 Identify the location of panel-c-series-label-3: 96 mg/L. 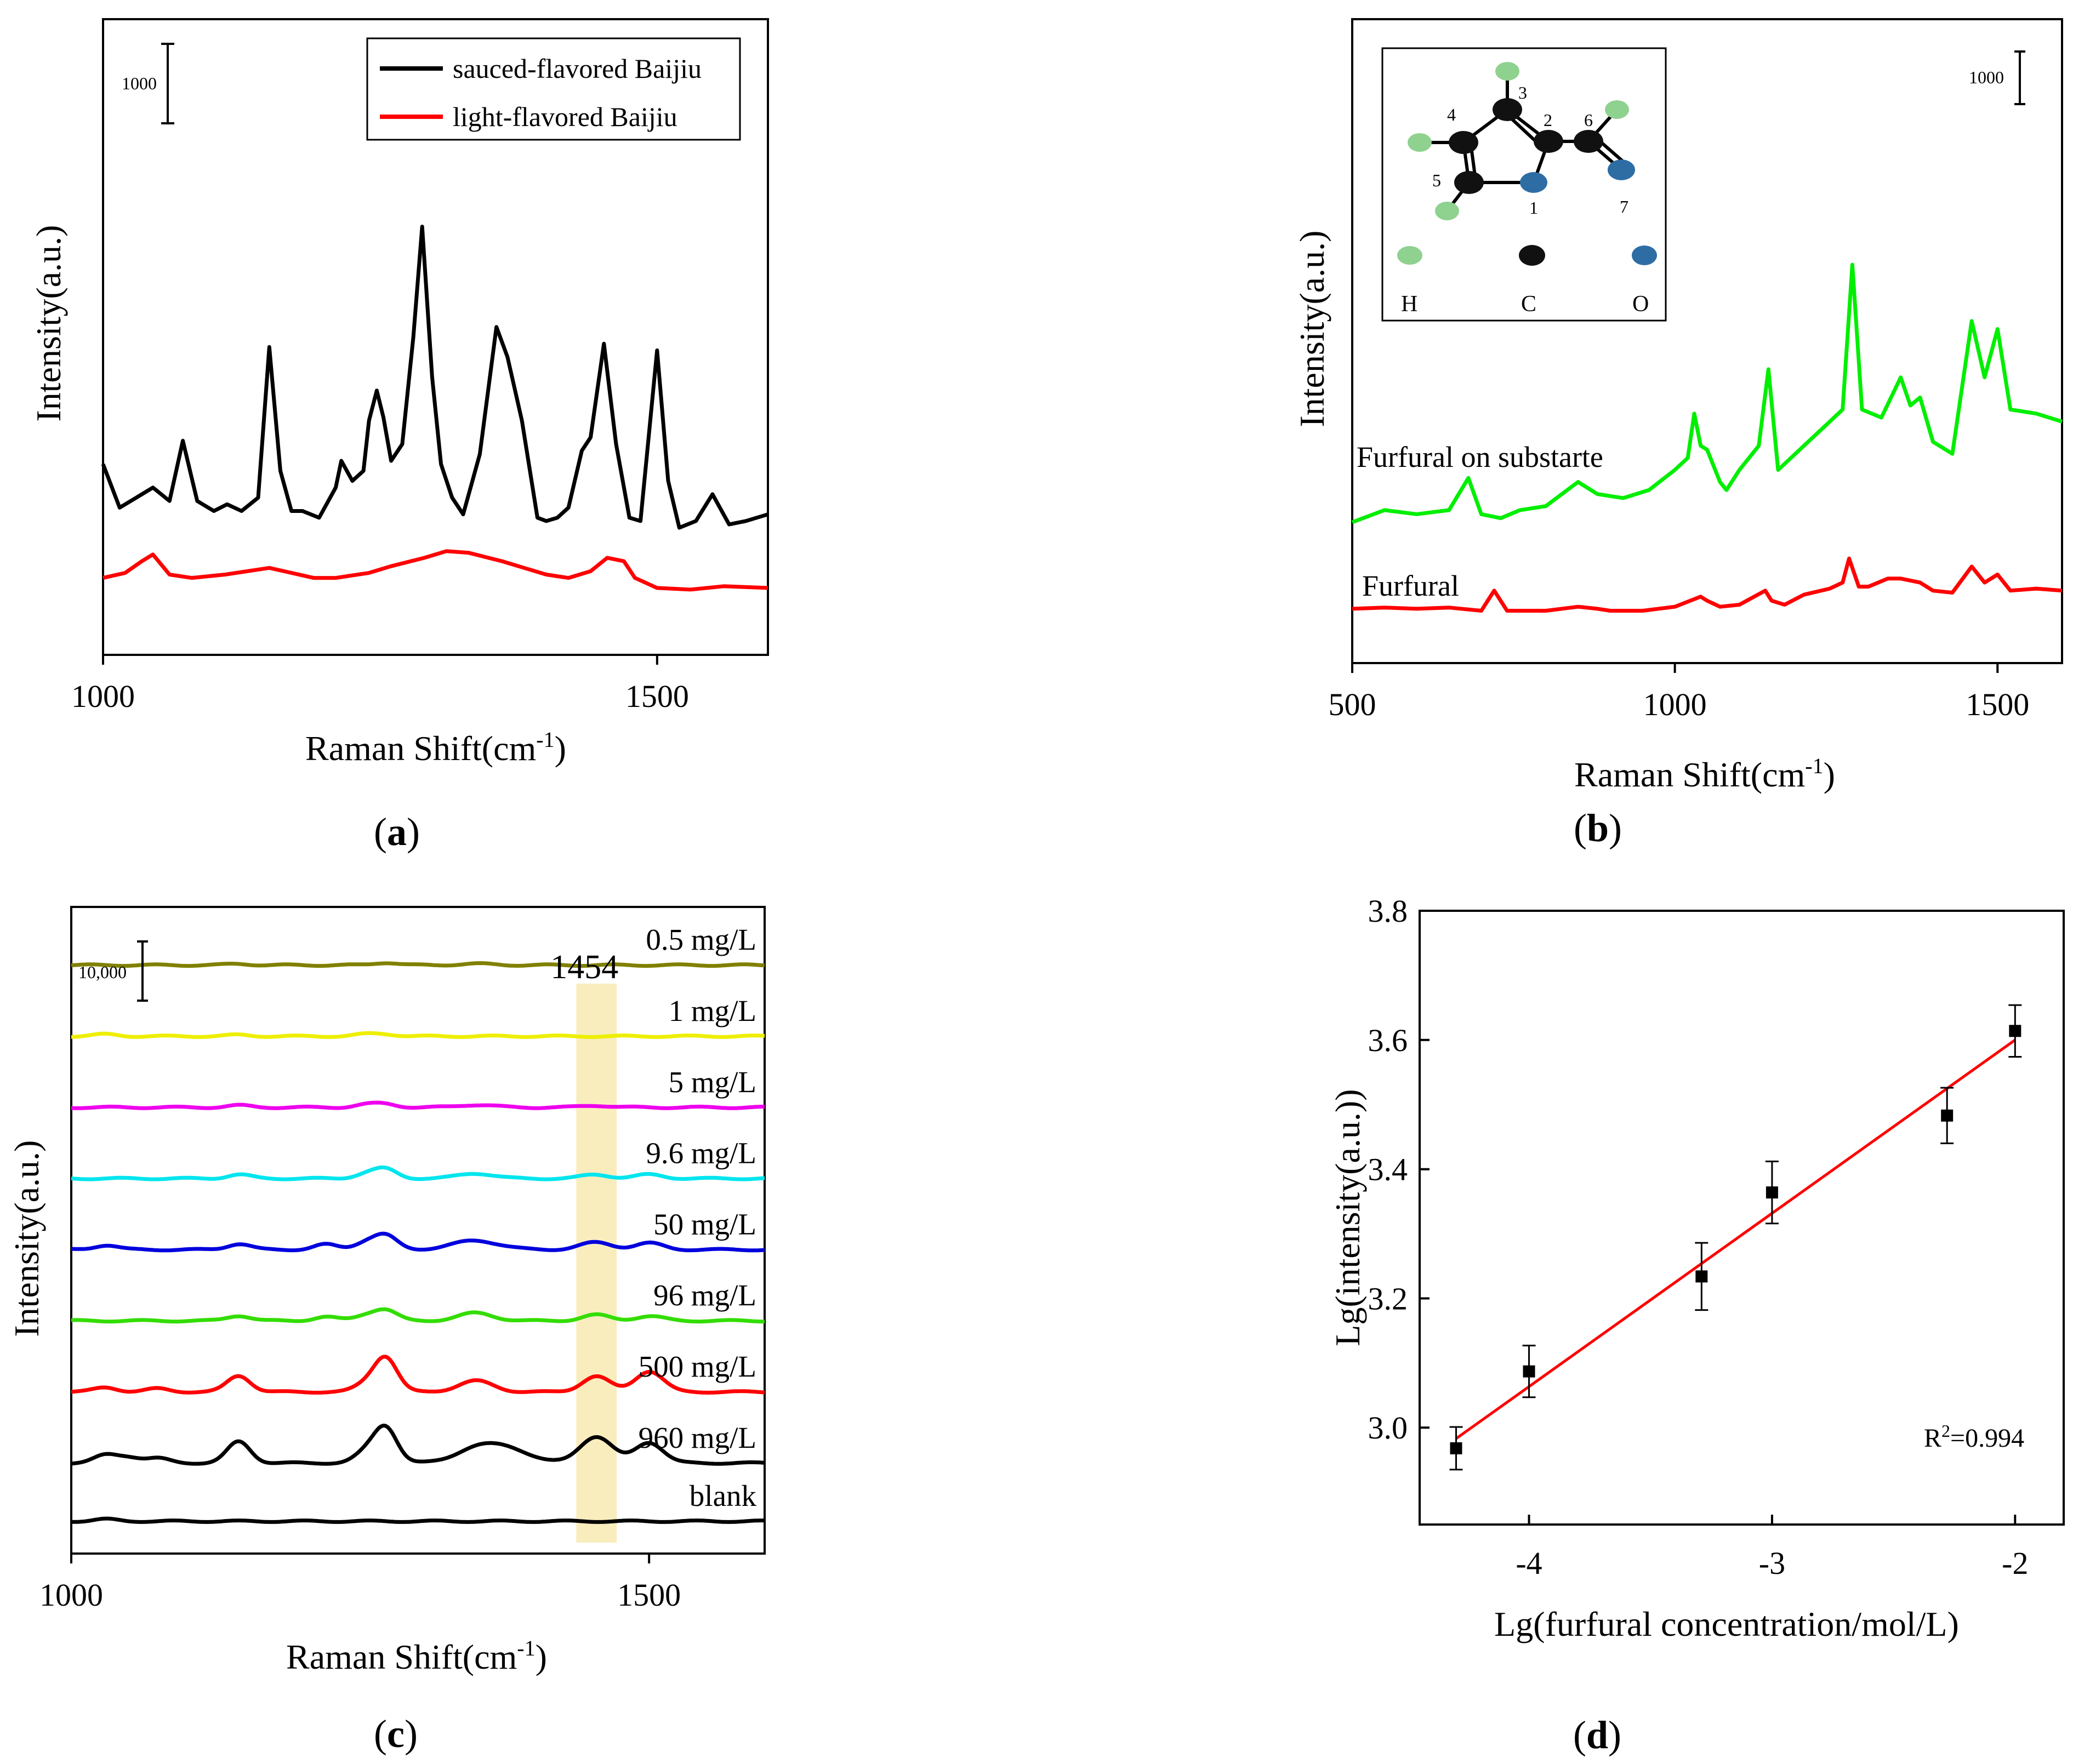
(704, 1295).